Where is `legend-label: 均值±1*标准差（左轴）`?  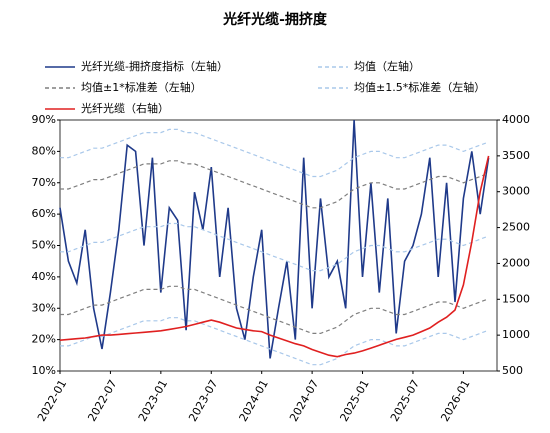 legend-label: 均值±1*标准差（左轴） is located at coordinates (141, 87).